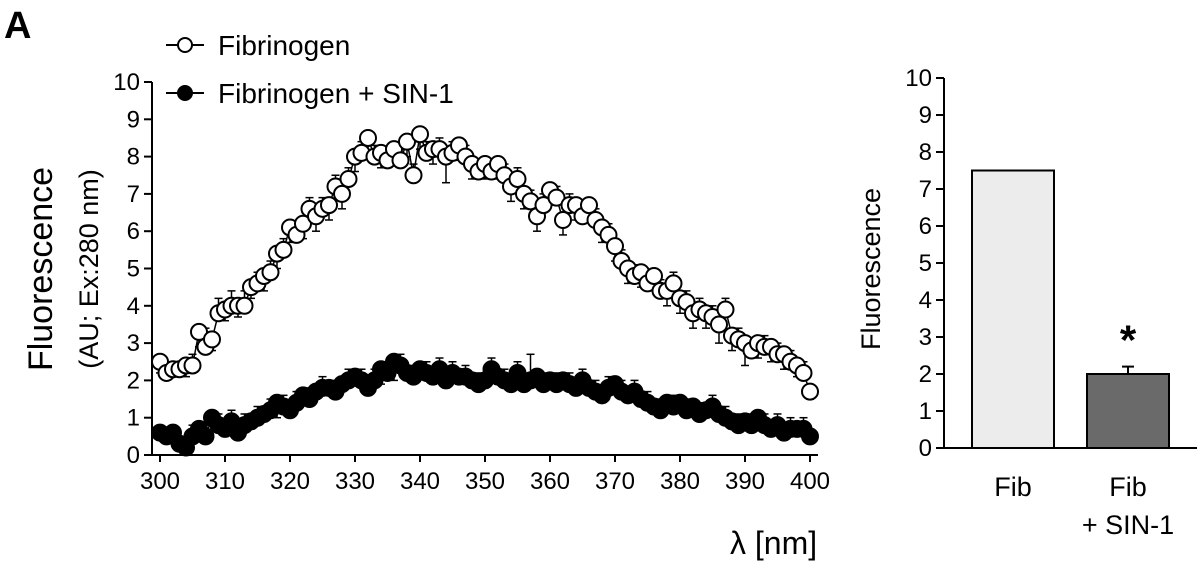 The image size is (1197, 561). I want to click on bar-y-tick-label: 6, so click(925, 226).